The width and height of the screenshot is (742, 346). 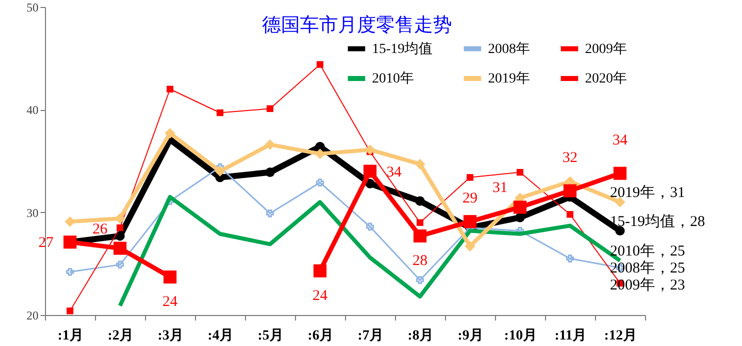 What do you see at coordinates (421, 336) in the screenshot?
I see `x-tick-label: :8月` at bounding box center [421, 336].